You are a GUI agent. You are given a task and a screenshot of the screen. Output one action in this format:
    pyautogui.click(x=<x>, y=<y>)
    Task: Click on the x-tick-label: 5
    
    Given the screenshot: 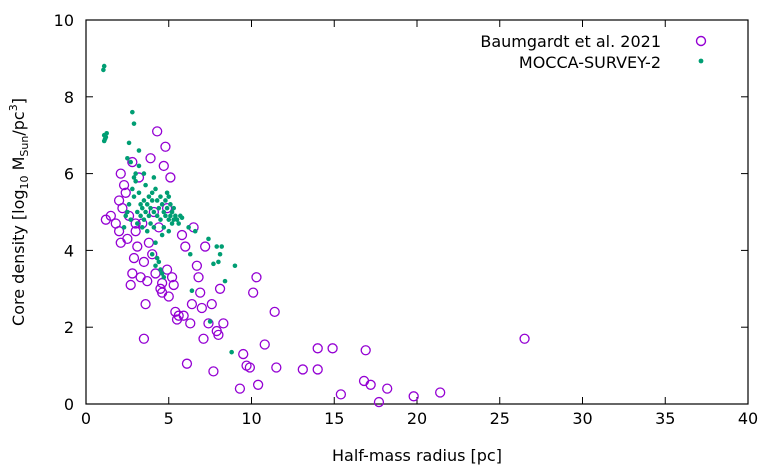 What is the action you would take?
    pyautogui.click(x=169, y=418)
    